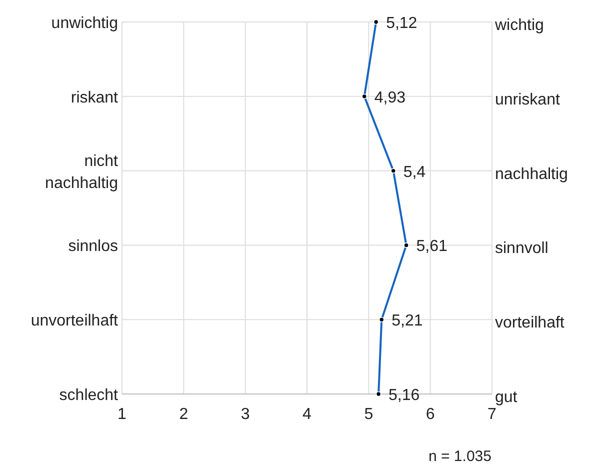 The image size is (589, 471). Describe the element at coordinates (93, 247) in the screenshot. I see `y-tick-label: sinnlos` at that location.